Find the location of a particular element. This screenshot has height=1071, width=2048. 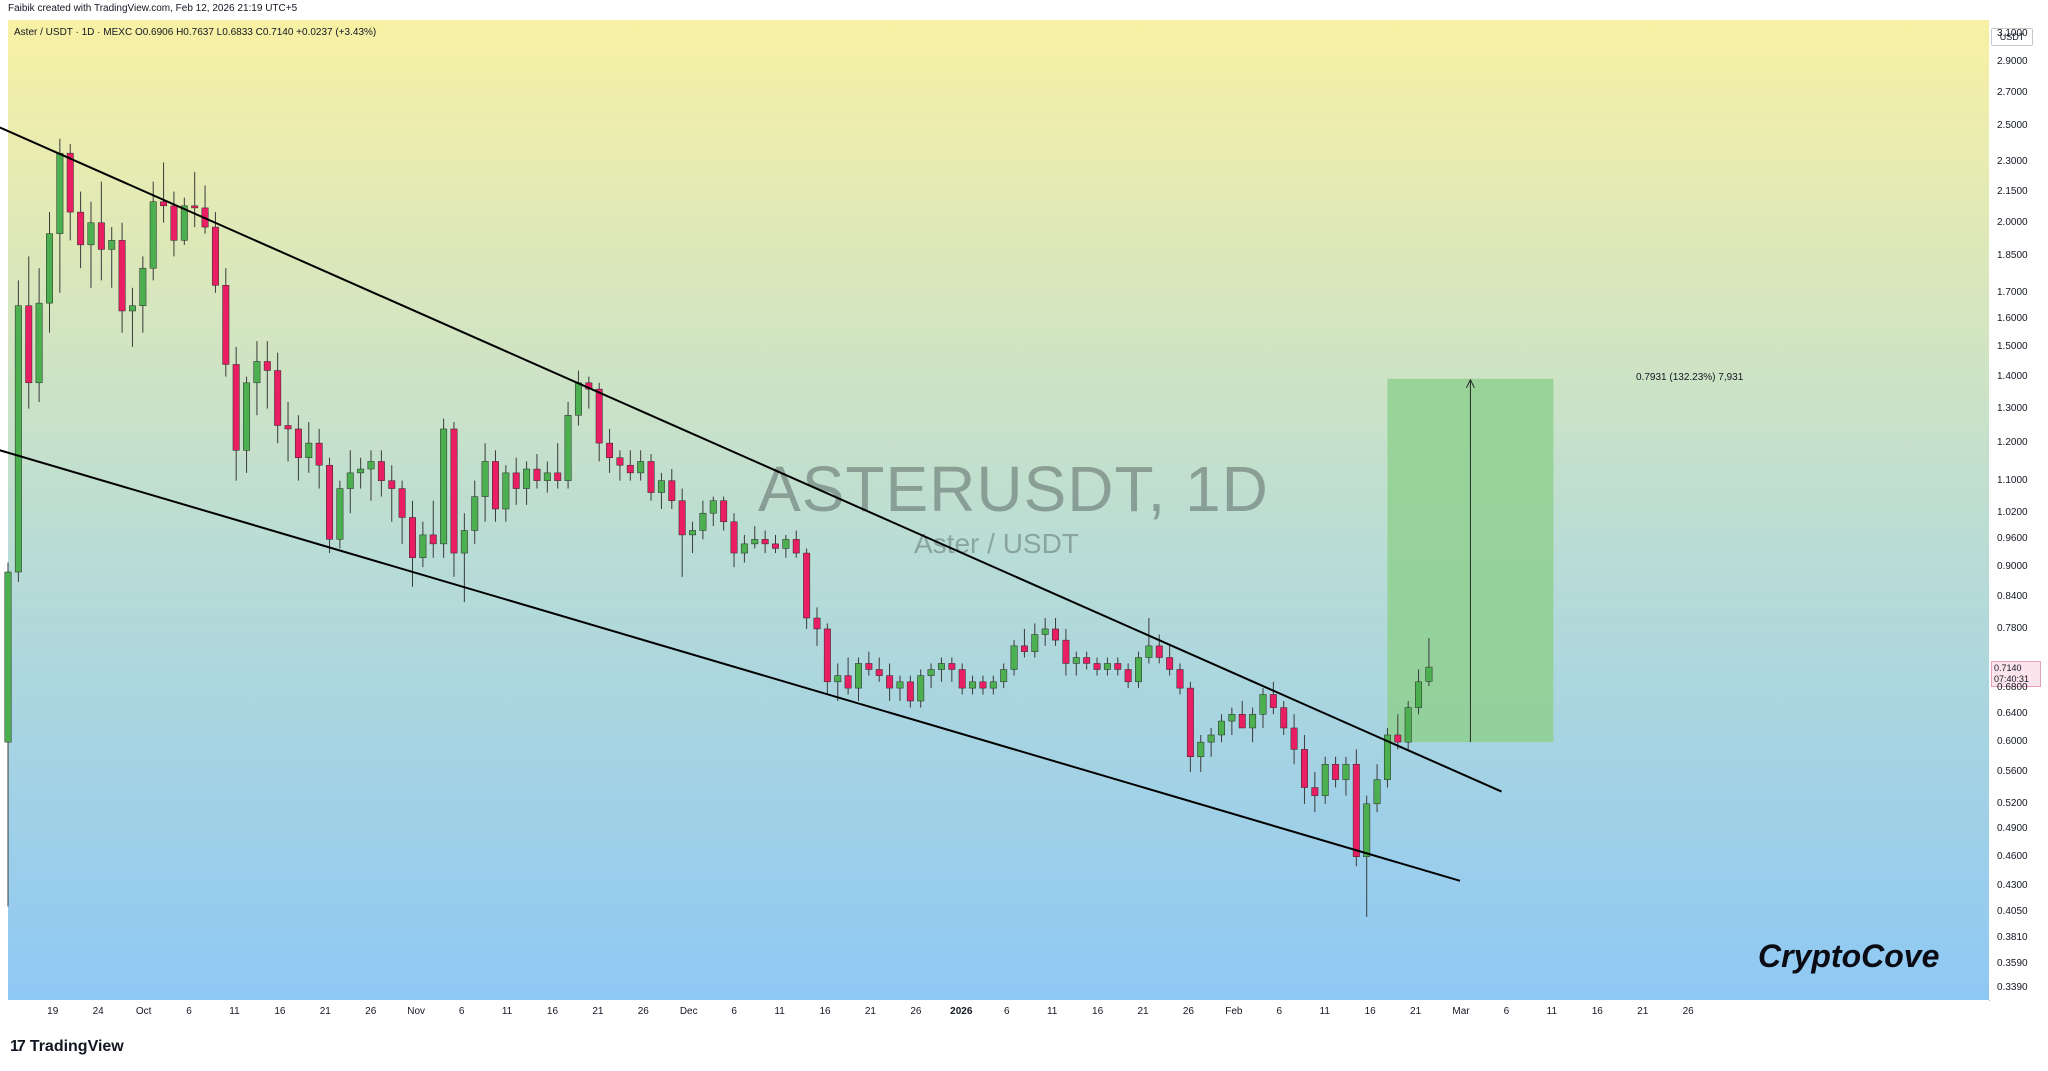

measure-tool-label: 0.7931 (132.23%) 7,931 is located at coordinates (1690, 377).